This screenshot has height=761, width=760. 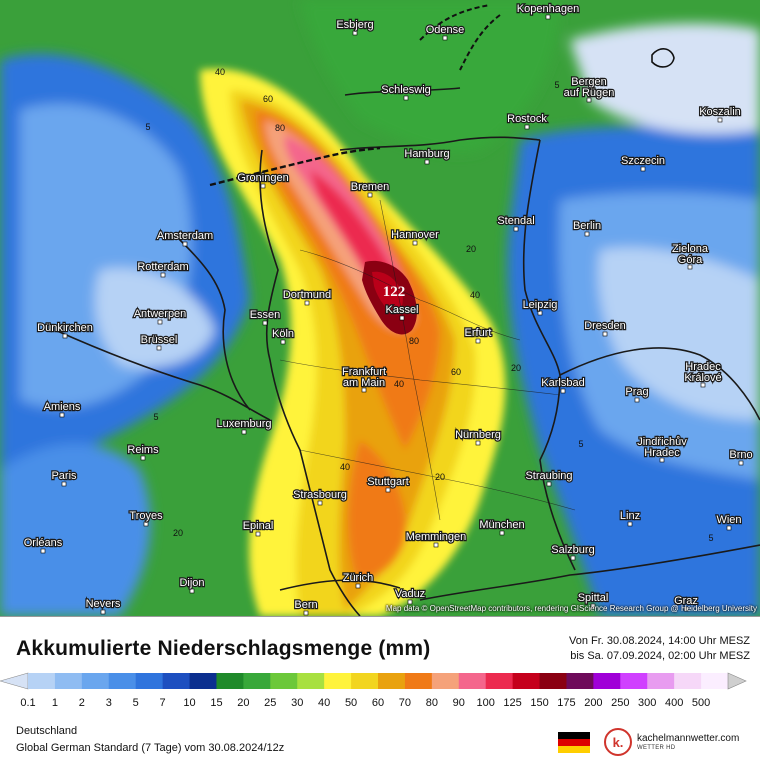 I want to click on city-label: Straubing, so click(x=548, y=476).